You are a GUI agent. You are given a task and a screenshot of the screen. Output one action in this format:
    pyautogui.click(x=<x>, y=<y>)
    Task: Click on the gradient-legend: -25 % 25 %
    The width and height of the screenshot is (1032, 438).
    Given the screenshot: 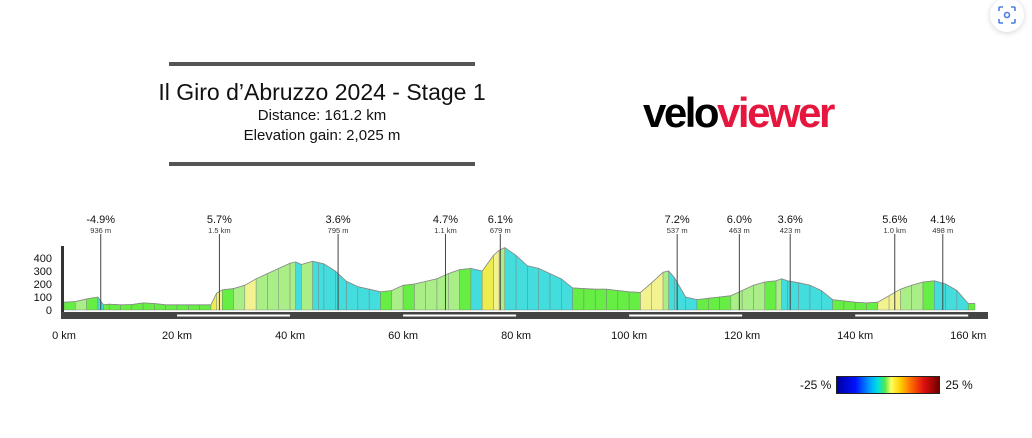 What is the action you would take?
    pyautogui.click(x=886, y=385)
    